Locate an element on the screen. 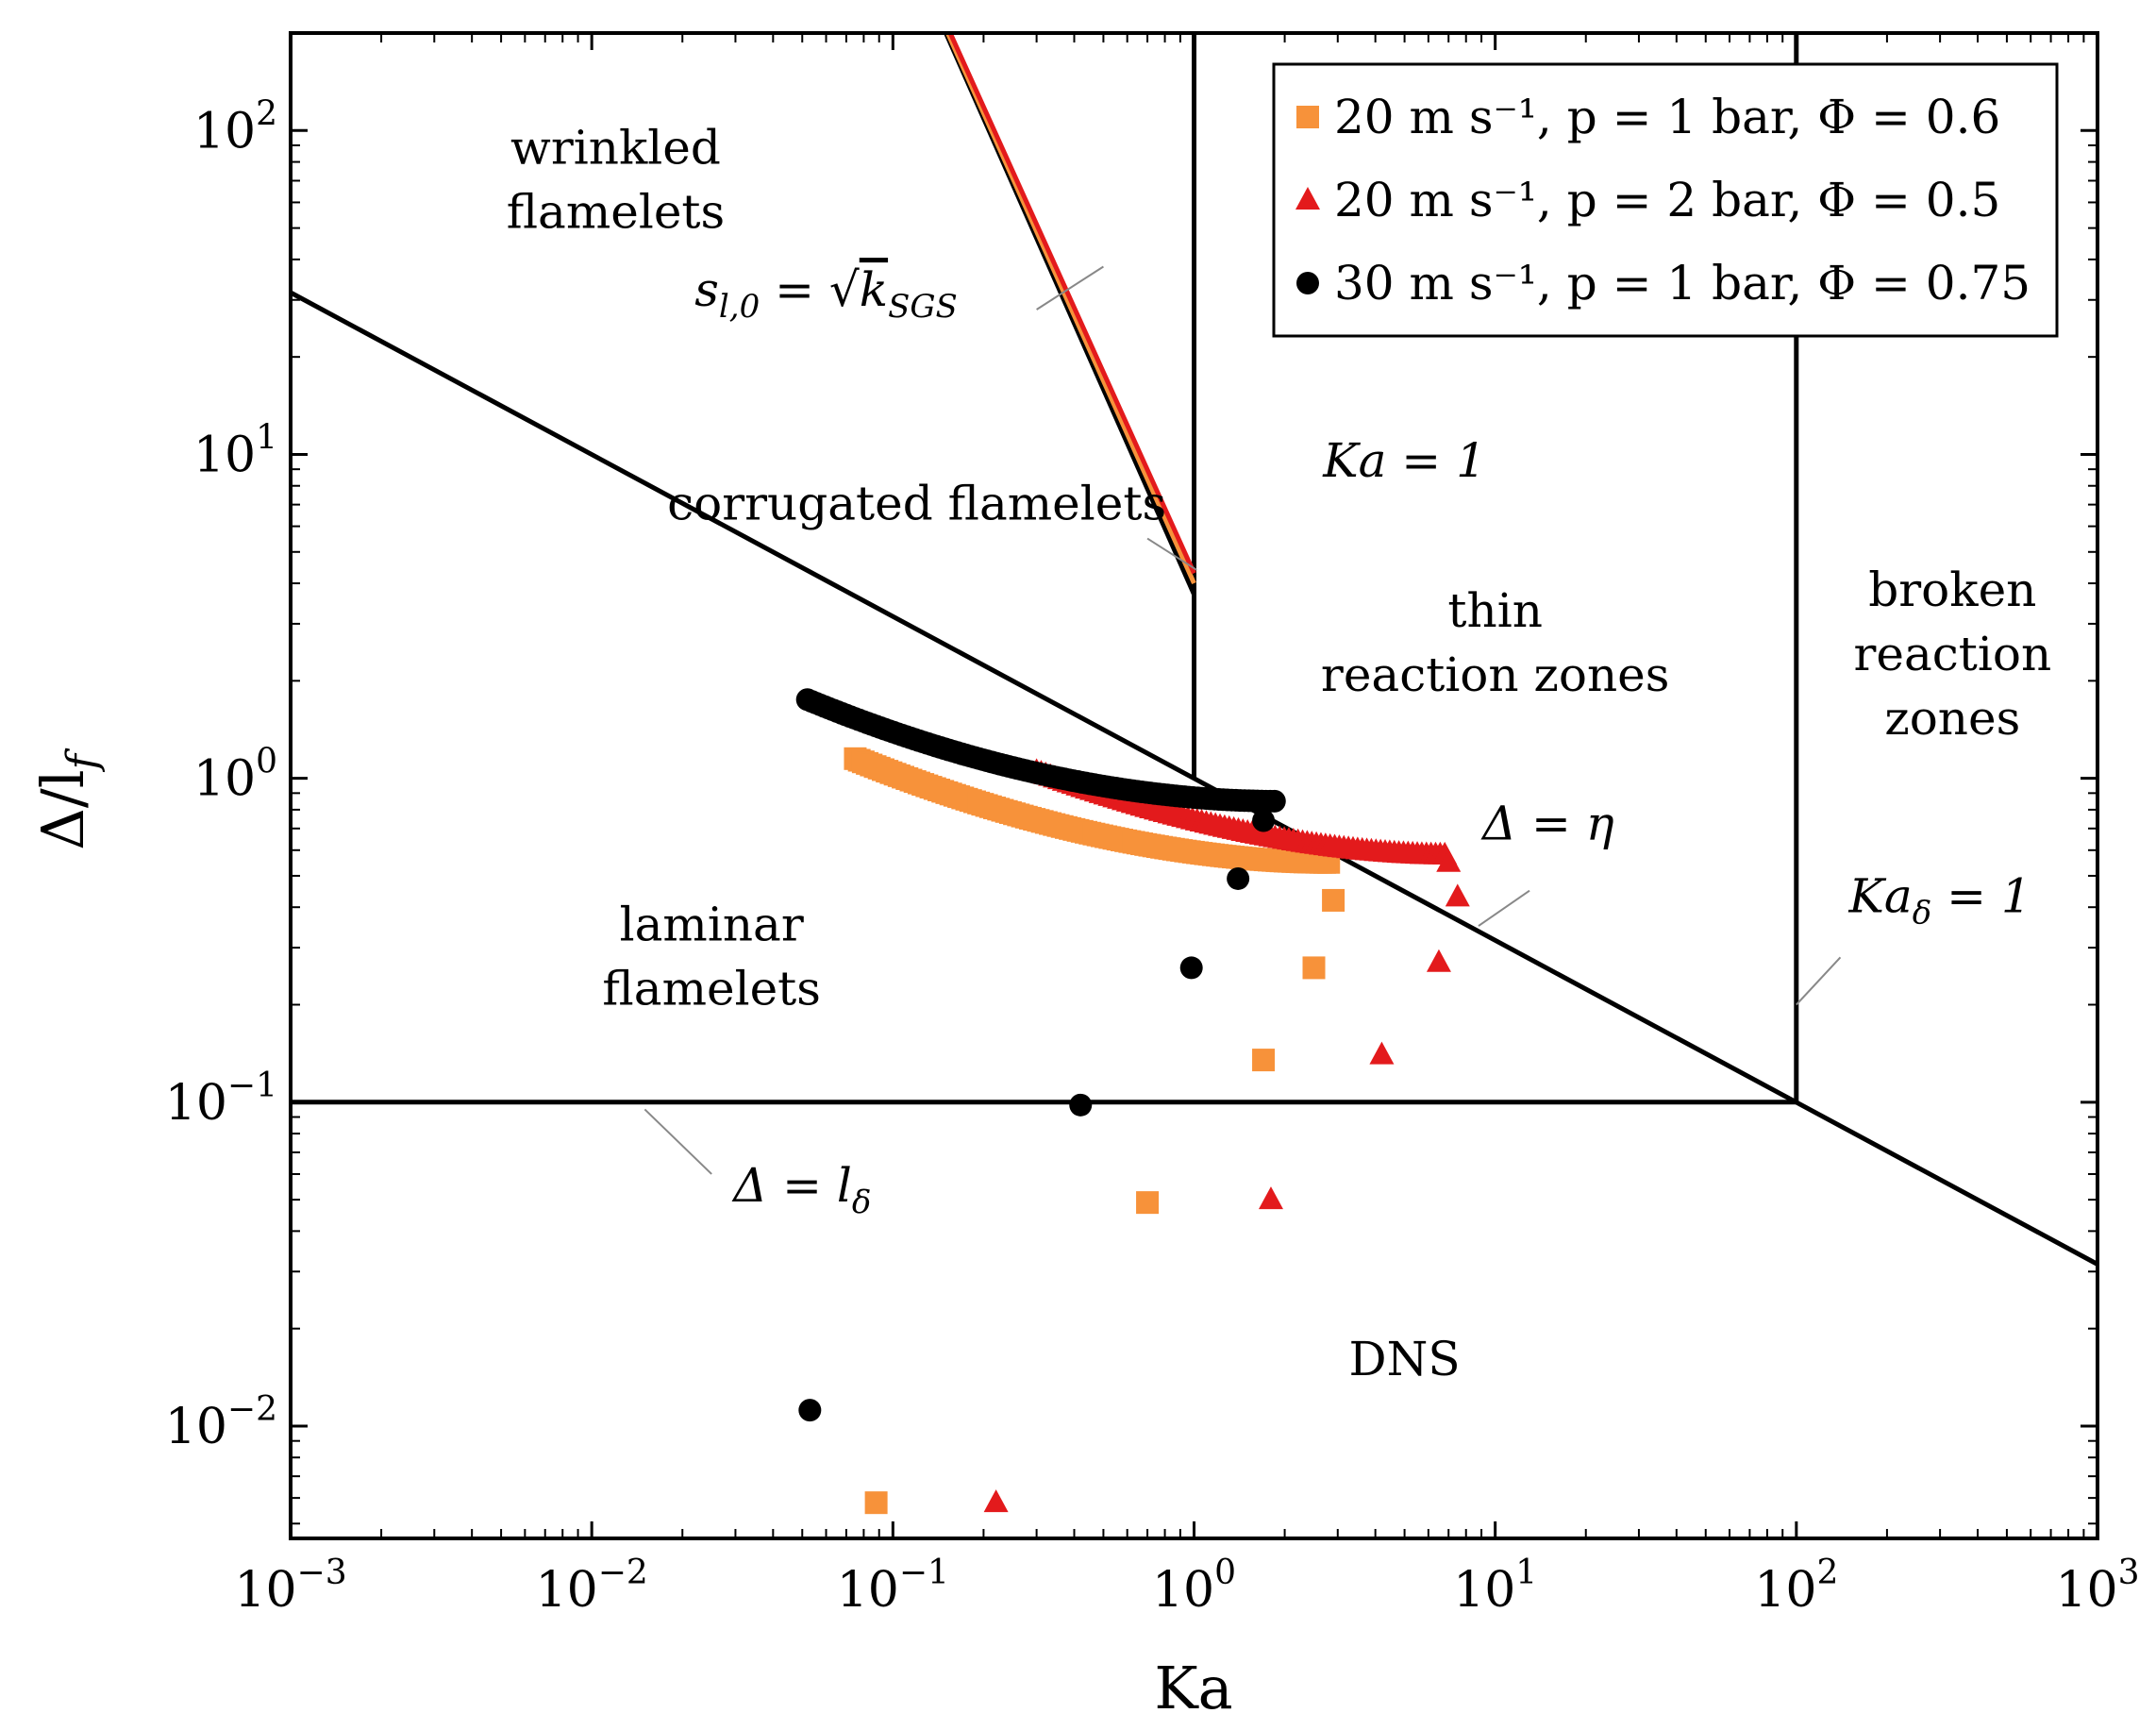  y-tick-label: 10⁻² is located at coordinates (221, 1422).